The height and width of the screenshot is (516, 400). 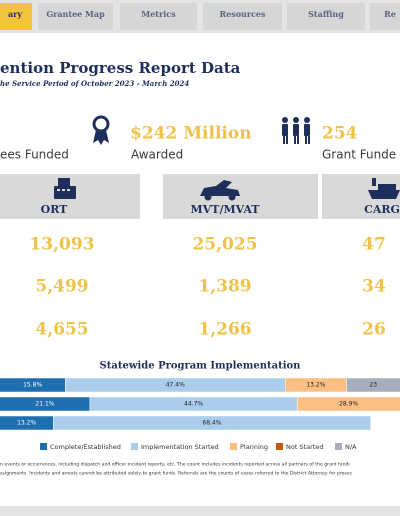 What do you see at coordinates (384, 188) in the screenshot?
I see `ship-icon` at bounding box center [384, 188].